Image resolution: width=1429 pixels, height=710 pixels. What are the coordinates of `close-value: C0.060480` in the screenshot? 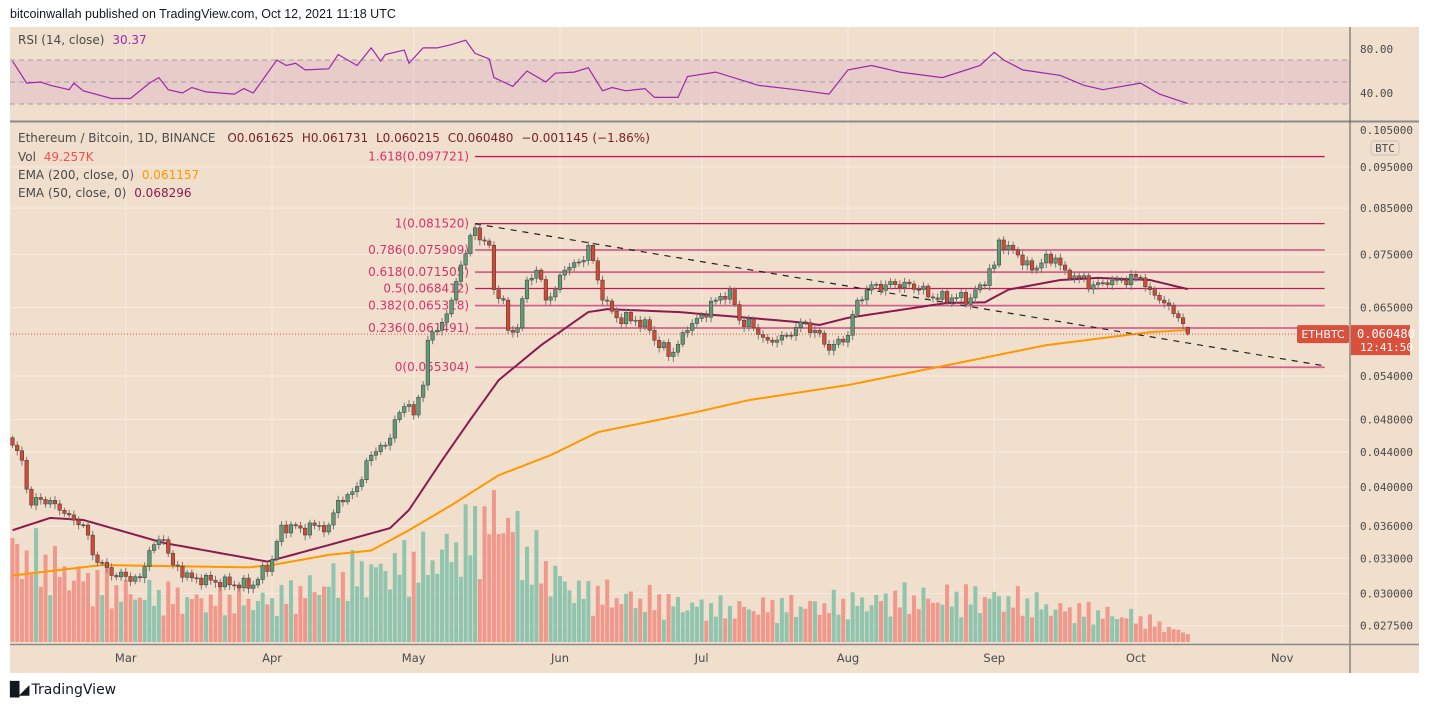 It's located at (480, 138).